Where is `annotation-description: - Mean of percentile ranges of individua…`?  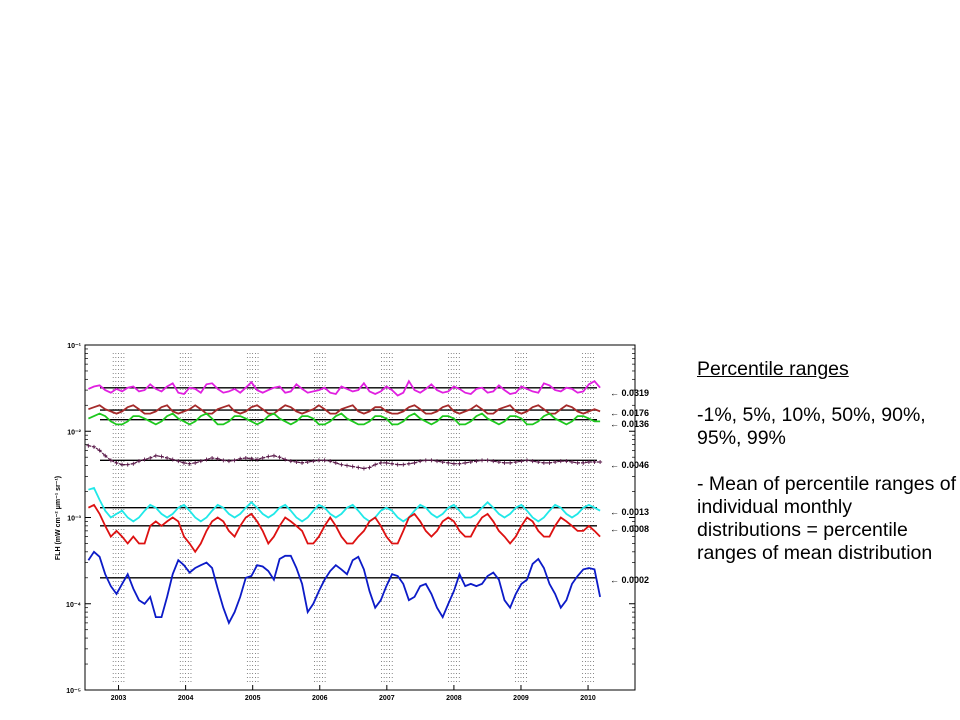
annotation-description: - Mean of percentile ranges of individua… is located at coordinates (827, 518).